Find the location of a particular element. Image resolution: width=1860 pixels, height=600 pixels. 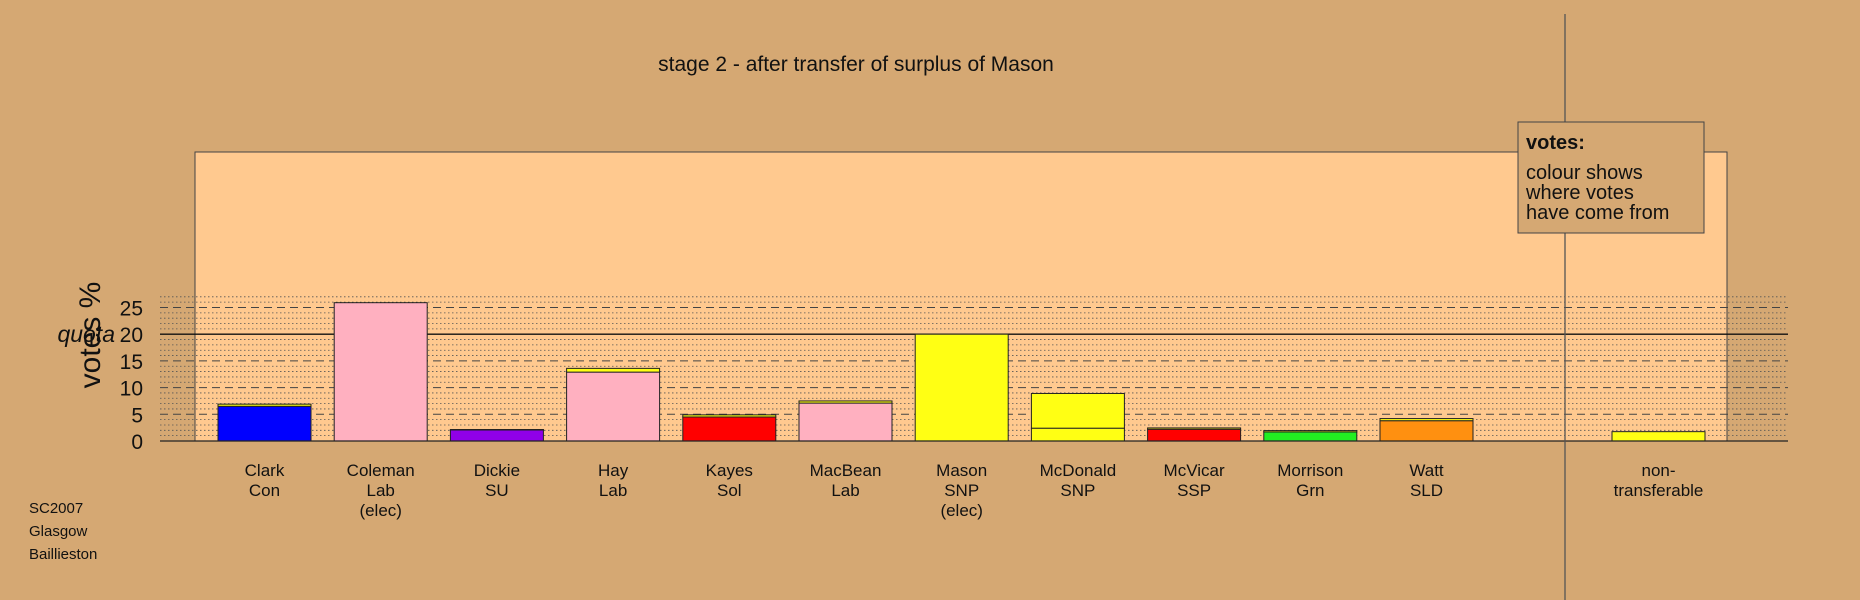

y-axis-label: votes % is located at coordinates (90, 335).